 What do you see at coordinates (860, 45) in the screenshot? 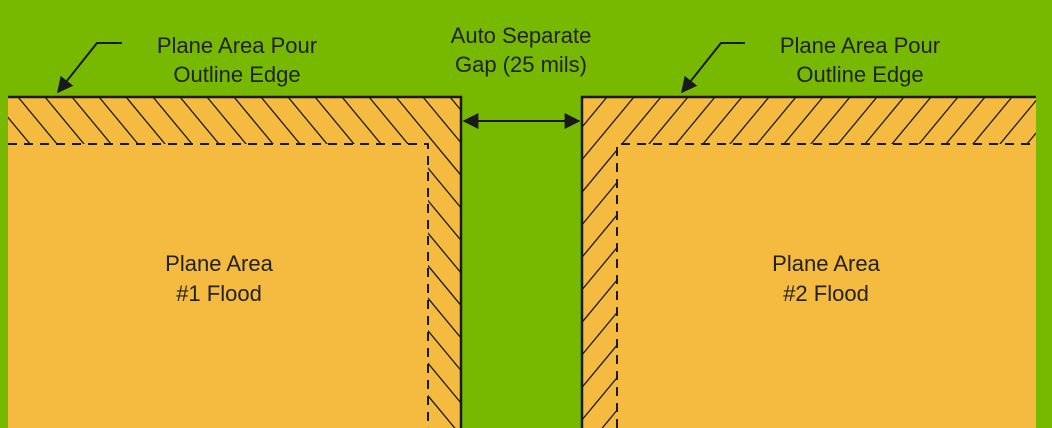
I see `right-edge-label-line-1: Plane Area Pour` at bounding box center [860, 45].